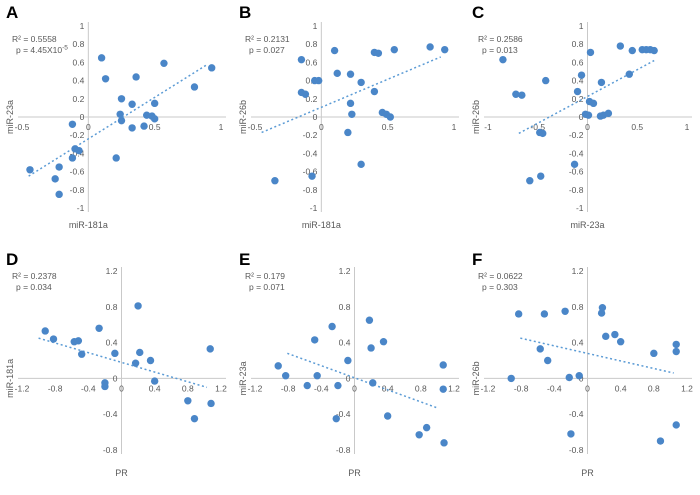 The image size is (700, 495). I want to click on x-tick-label: 1, so click(687, 127).